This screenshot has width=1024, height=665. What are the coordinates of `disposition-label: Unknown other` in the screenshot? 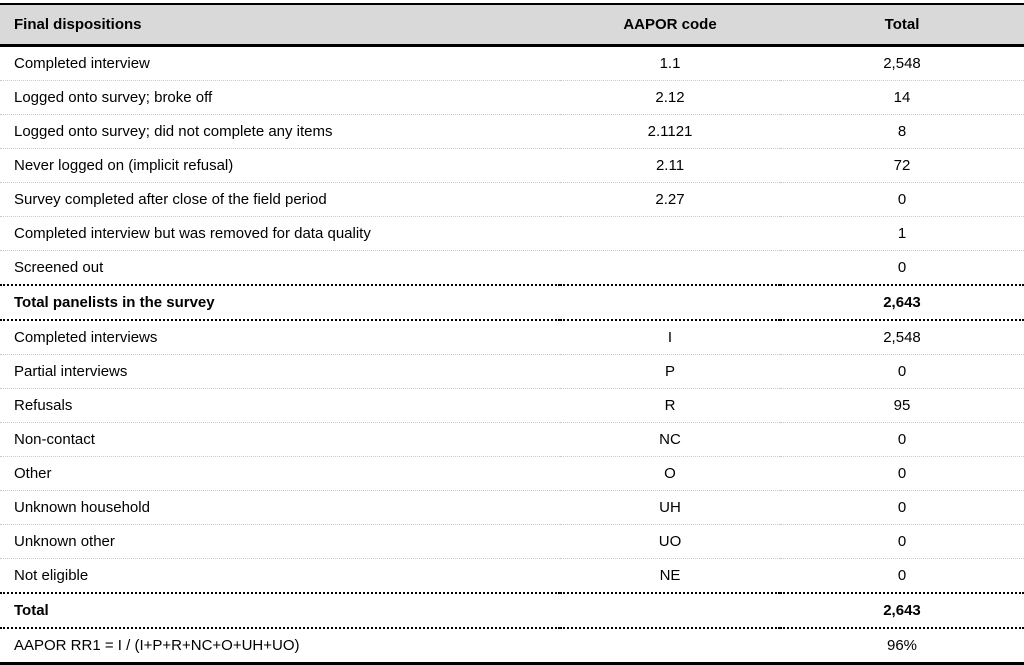 It's located at (64, 541).